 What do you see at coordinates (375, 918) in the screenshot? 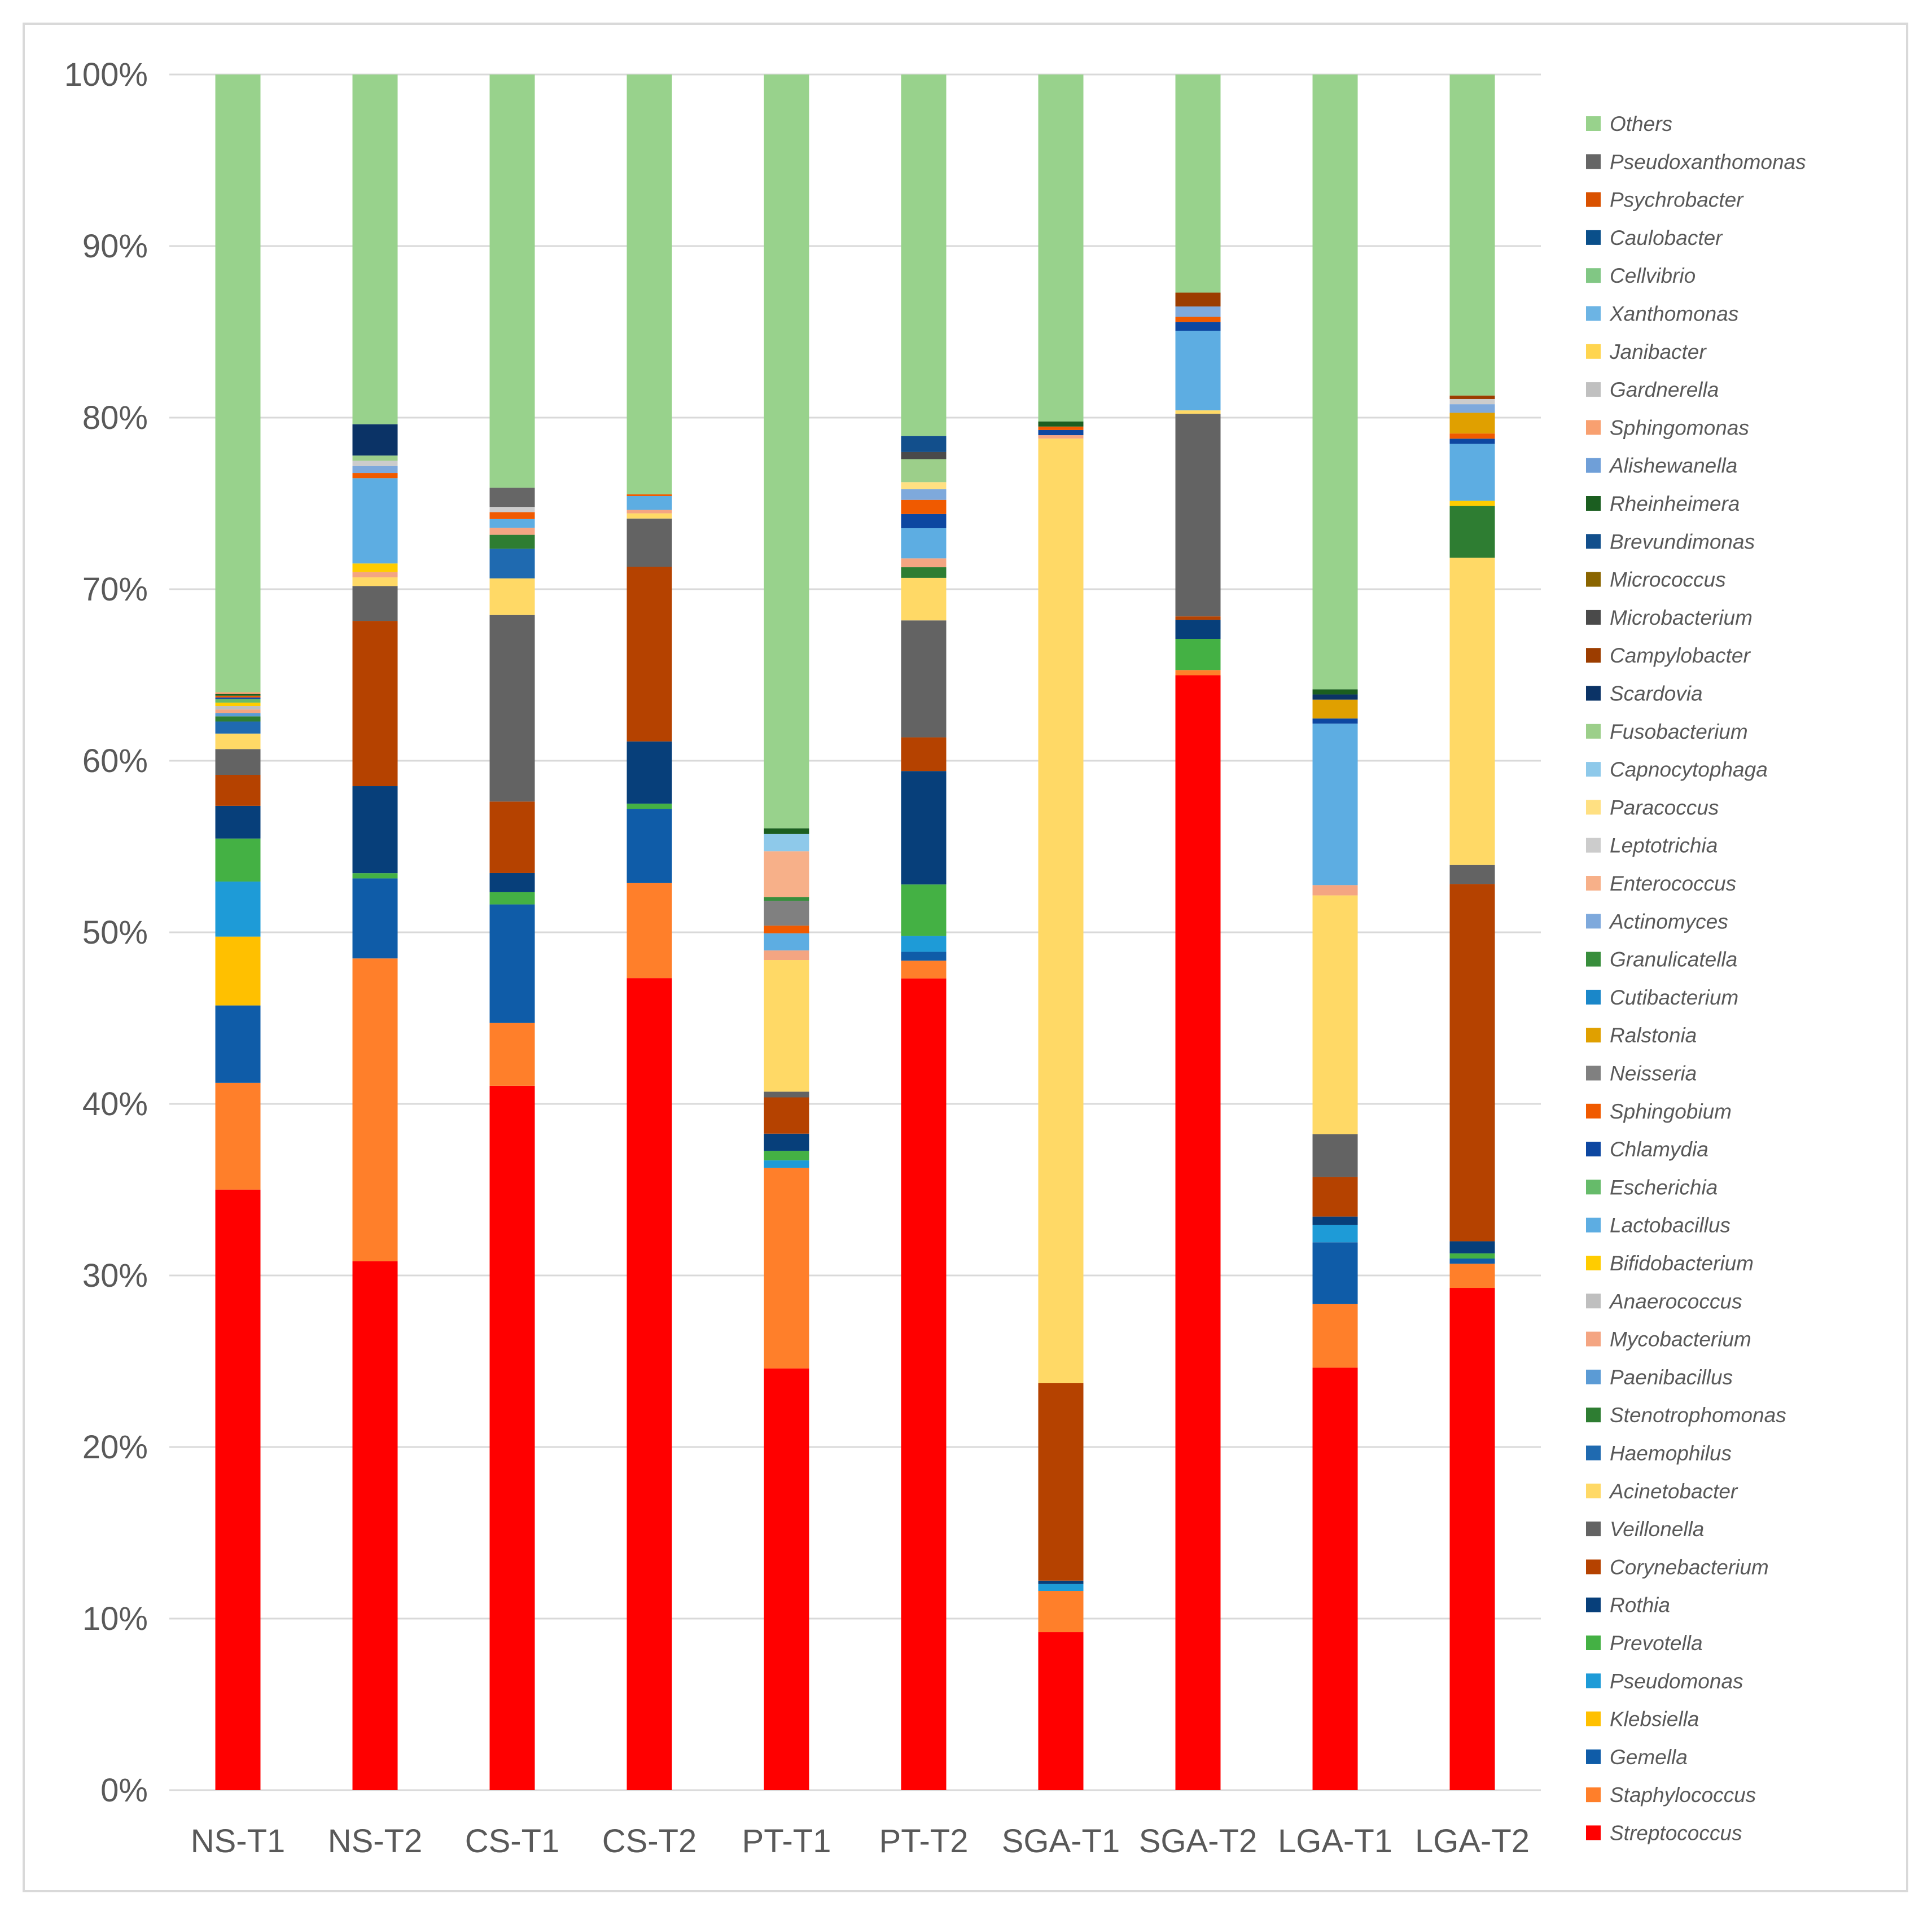
I see `bar-segment-gemella-ns-t2` at bounding box center [375, 918].